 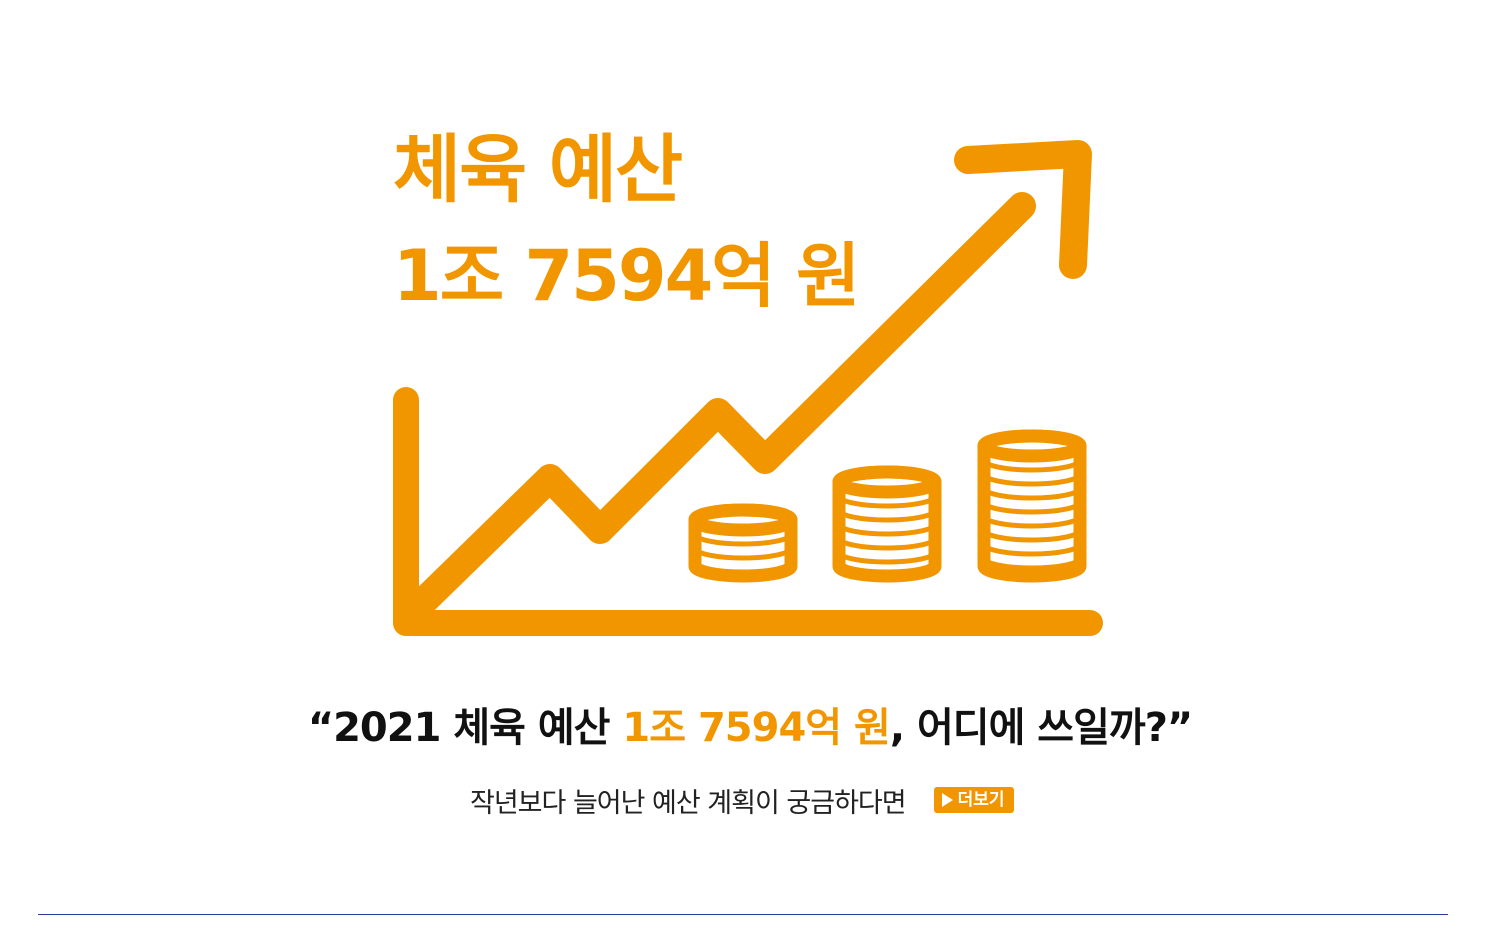 I want to click on chart-axis-icon, so click(x=748, y=511).